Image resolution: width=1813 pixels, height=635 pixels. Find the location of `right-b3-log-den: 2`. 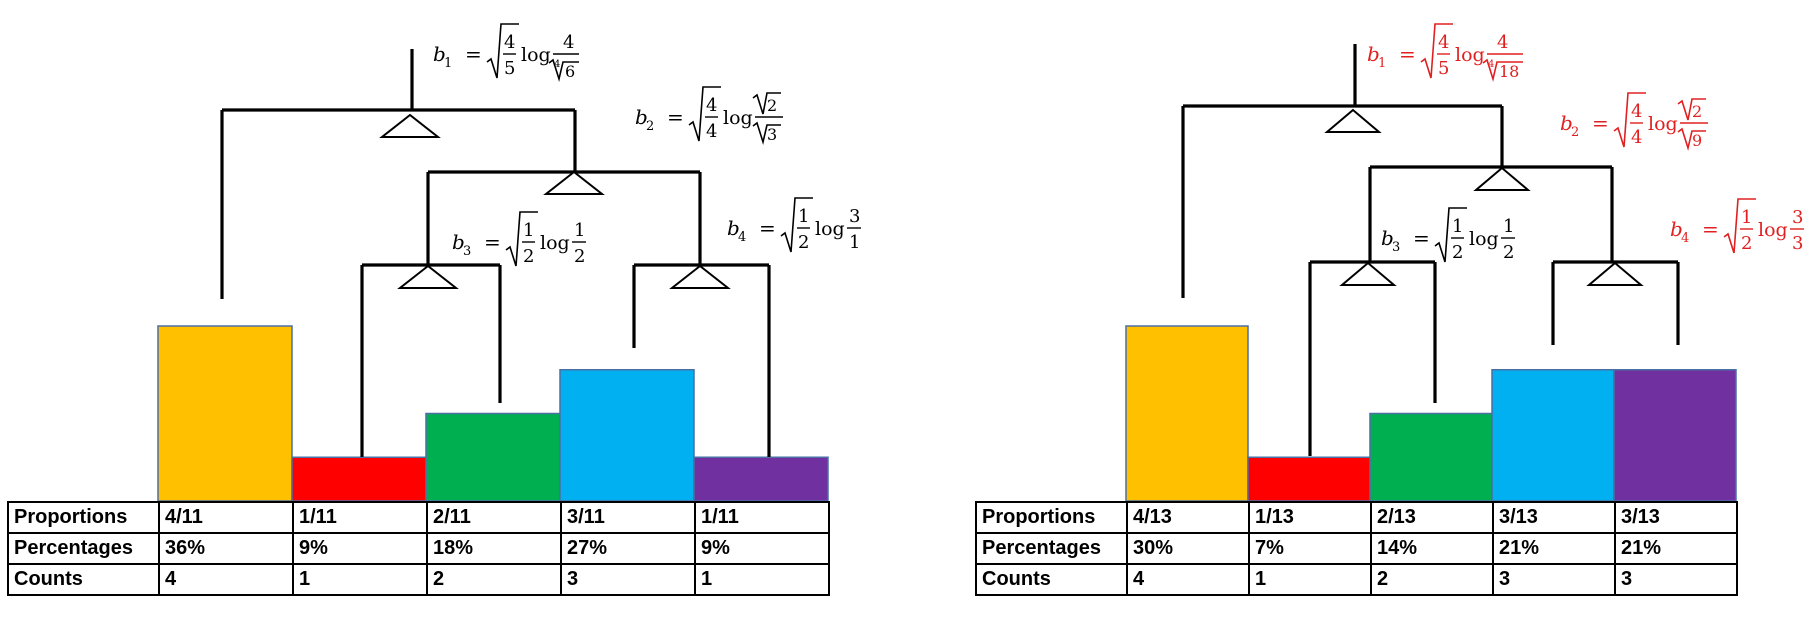

right-b3-log-den: 2 is located at coordinates (1508, 252).